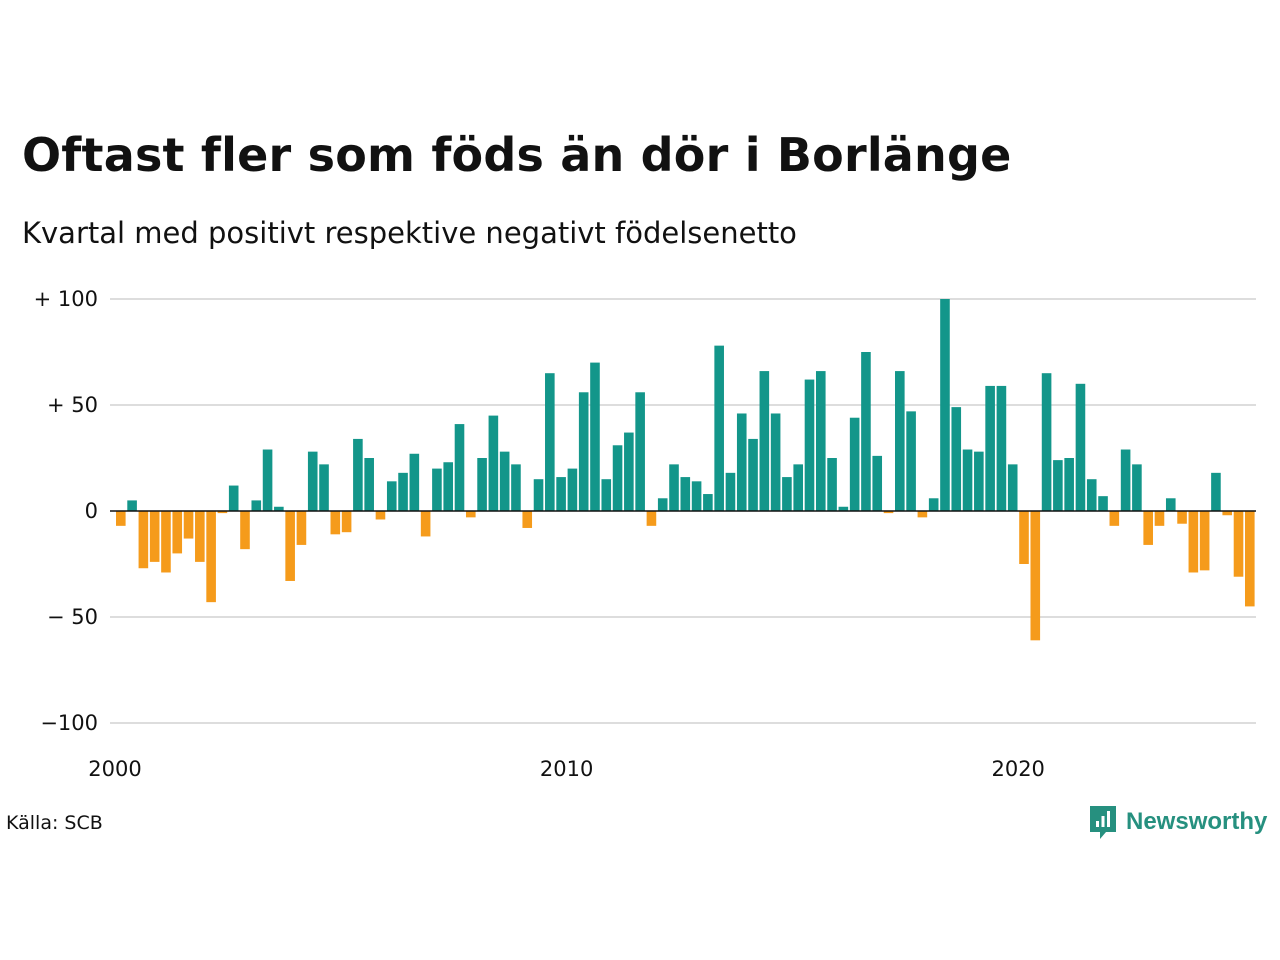 The width and height of the screenshot is (1280, 960). Describe the element at coordinates (753, 474) in the screenshot. I see `bar-q57` at that location.